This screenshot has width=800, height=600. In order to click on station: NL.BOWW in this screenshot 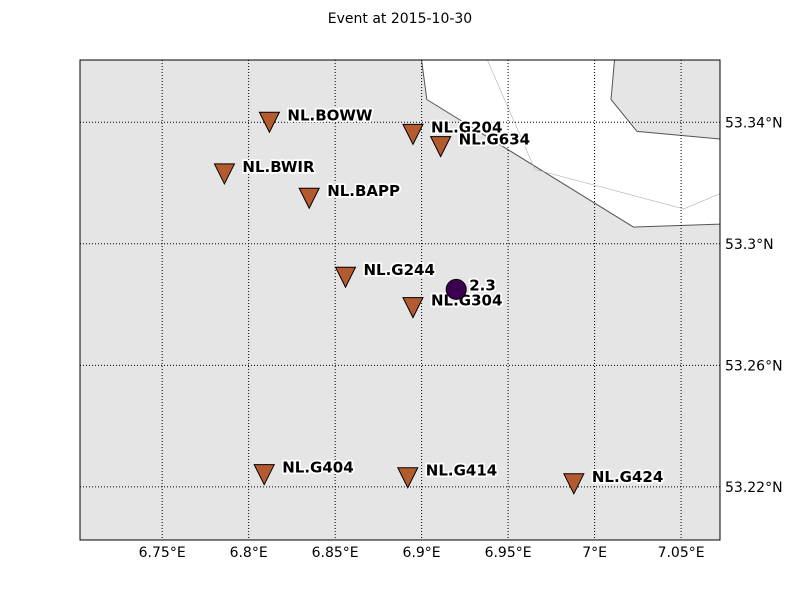, I will do `click(316, 119)`.